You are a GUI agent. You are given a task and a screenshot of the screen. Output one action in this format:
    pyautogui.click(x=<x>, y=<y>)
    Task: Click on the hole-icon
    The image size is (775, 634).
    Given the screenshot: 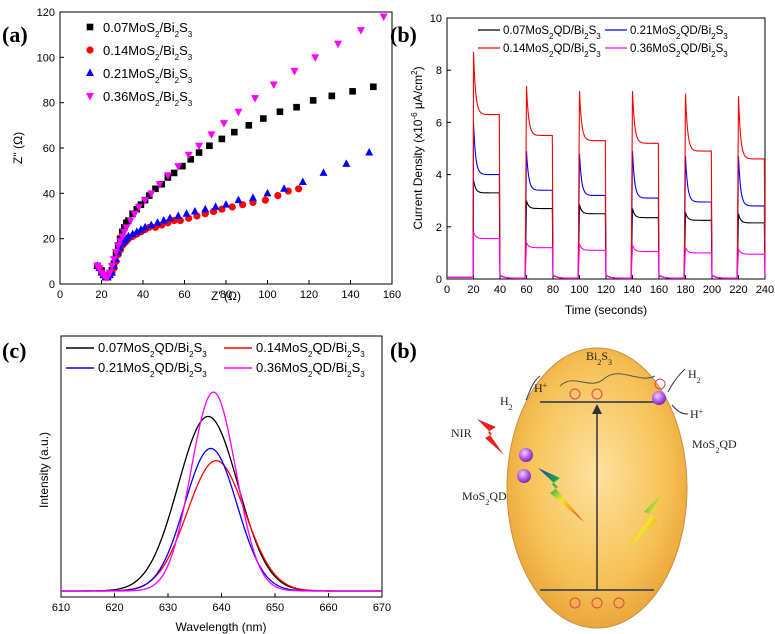 What is the action you would take?
    pyautogui.click(x=597, y=603)
    